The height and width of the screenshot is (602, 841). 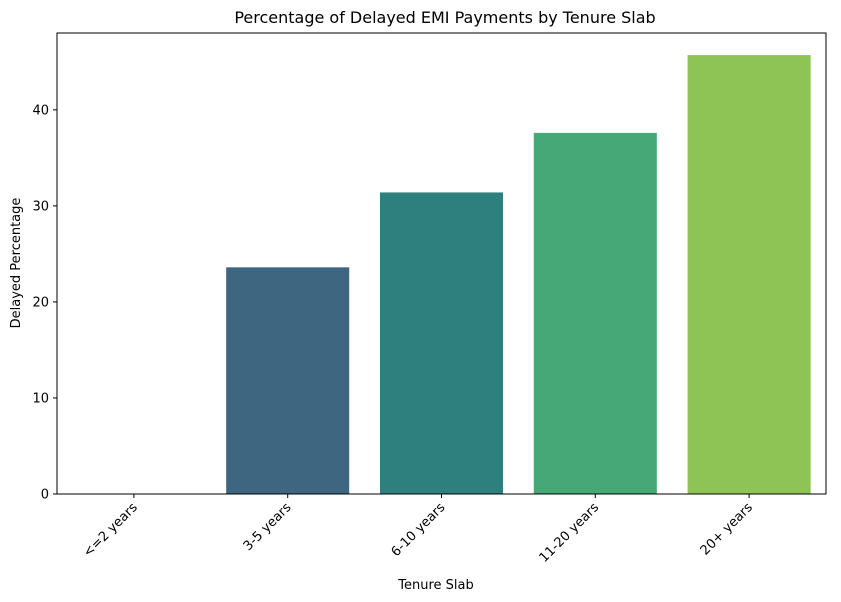 I want to click on y-tick-label-4: 40, so click(x=40, y=110).